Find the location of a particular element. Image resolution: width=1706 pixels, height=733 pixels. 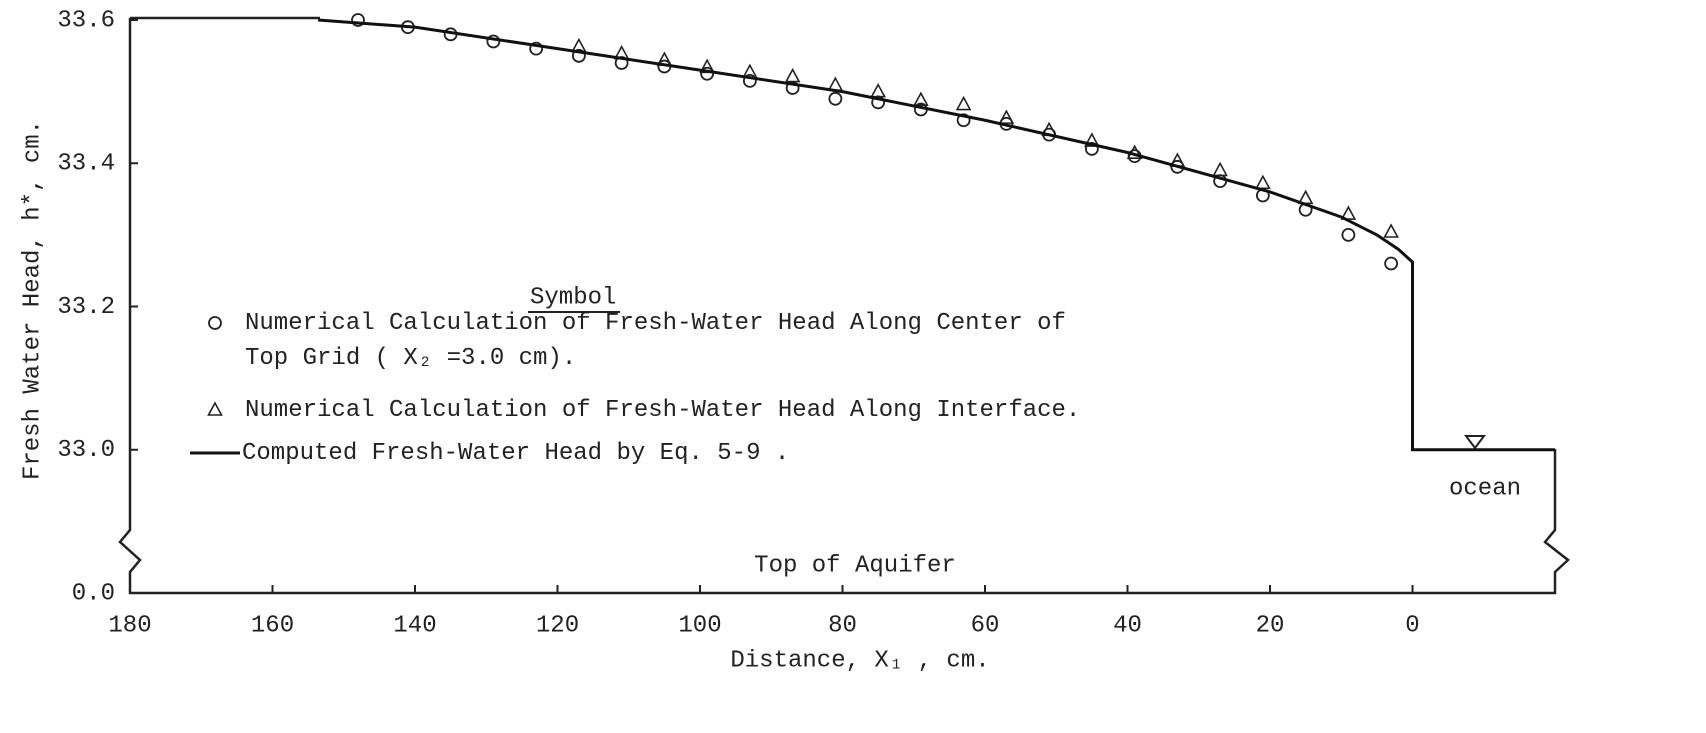

annotation: ocean is located at coordinates (1485, 488).